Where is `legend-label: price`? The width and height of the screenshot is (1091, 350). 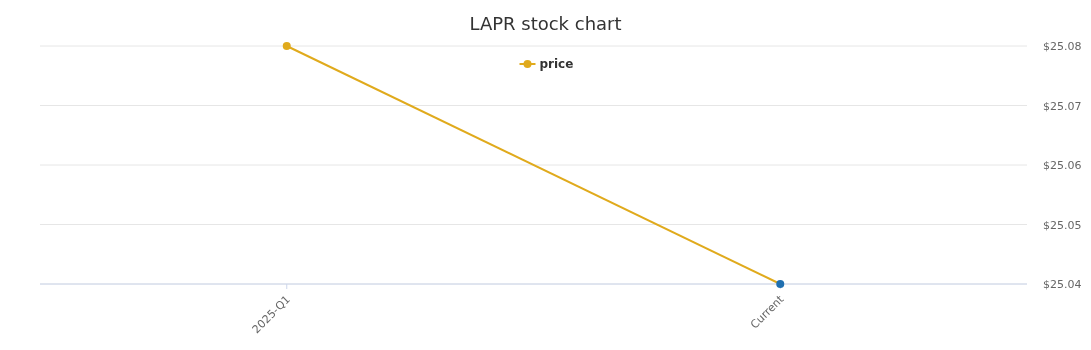 legend-label: price is located at coordinates (556, 64).